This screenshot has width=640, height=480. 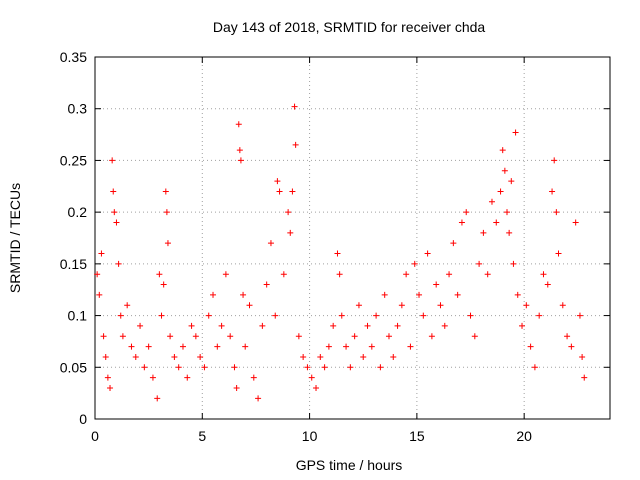 What do you see at coordinates (78, 316) in the screenshot?
I see `y-tick-label: 0.1` at bounding box center [78, 316].